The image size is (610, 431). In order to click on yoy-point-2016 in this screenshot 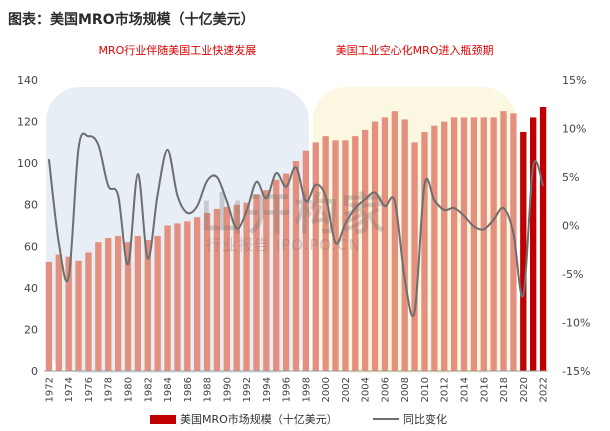, I will do `click(483, 229)`.